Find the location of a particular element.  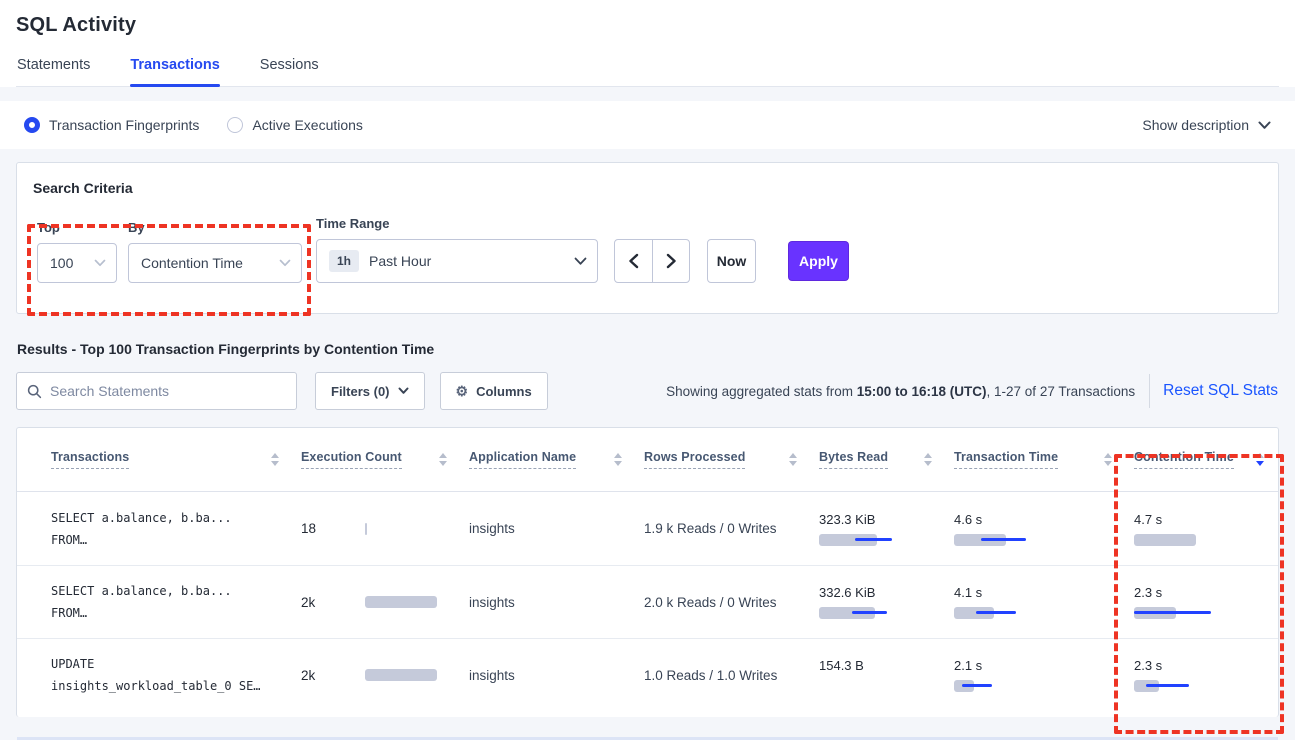

columns-button: ⚙ Columns is located at coordinates (493, 391).